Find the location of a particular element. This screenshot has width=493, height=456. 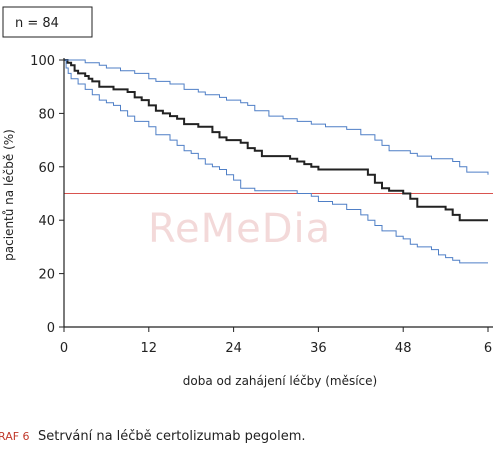

x-tick-label: 24 is located at coordinates (233, 348).